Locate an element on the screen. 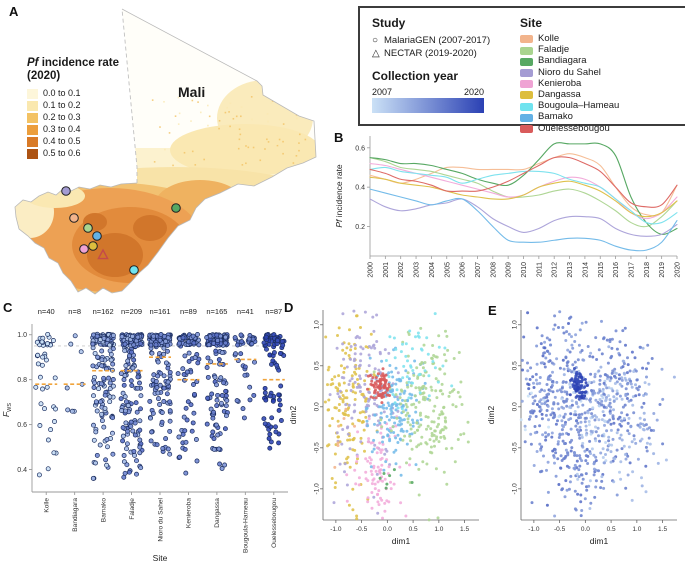 The image size is (685, 566). panel-label-c: C is located at coordinates (8, 307).